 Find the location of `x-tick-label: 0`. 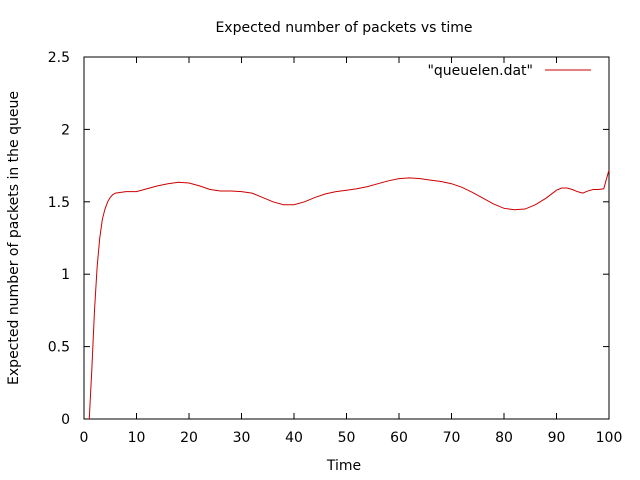

x-tick-label: 0 is located at coordinates (84, 438).